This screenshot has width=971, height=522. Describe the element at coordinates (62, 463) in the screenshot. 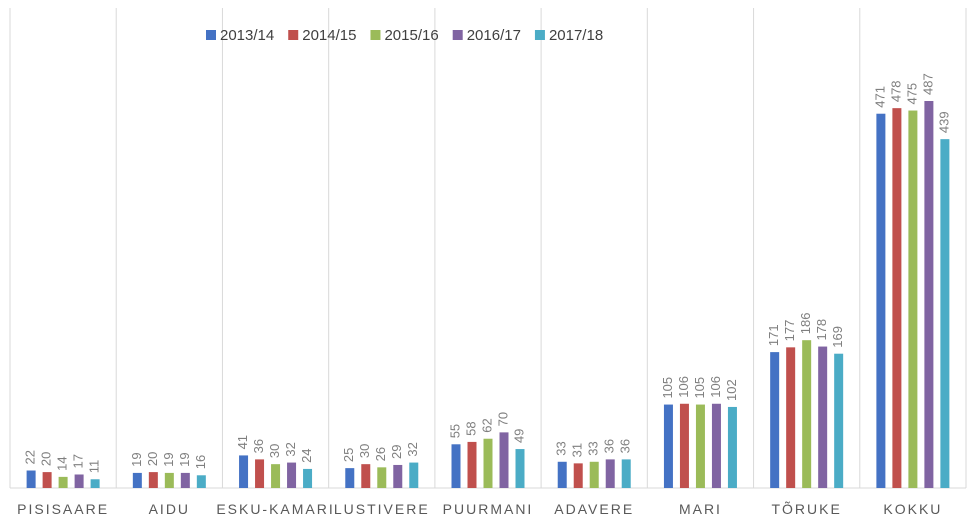

I see `data-label: 14` at that location.